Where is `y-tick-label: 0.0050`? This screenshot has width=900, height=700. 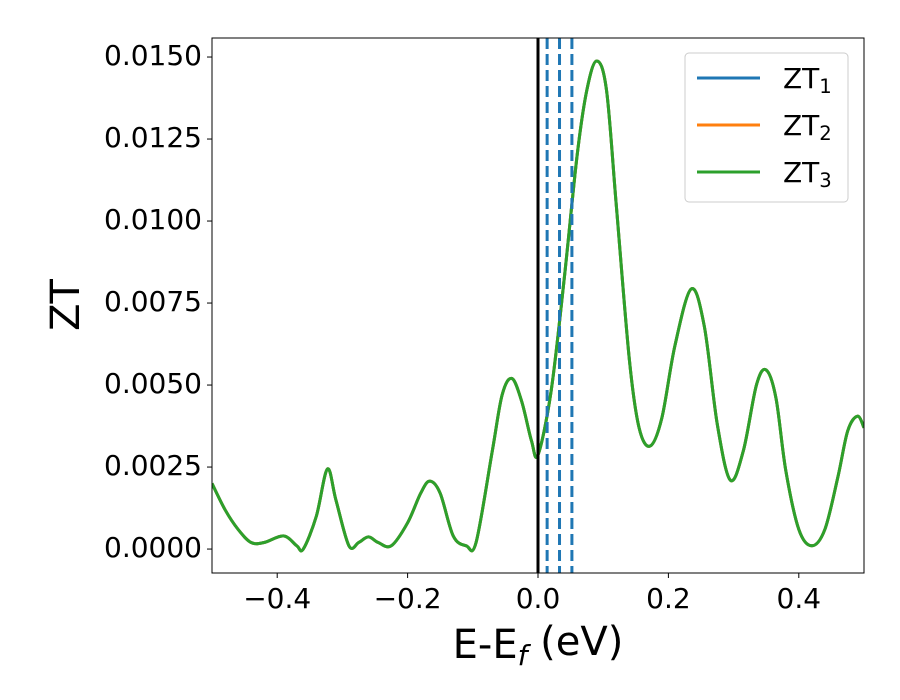 y-tick-label: 0.0050 is located at coordinates (153, 383).